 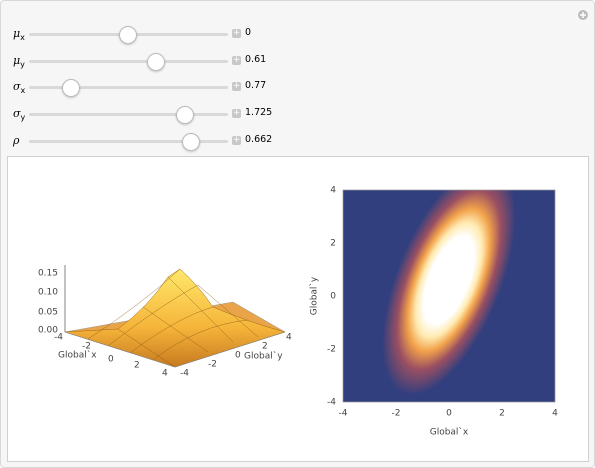 I want to click on symbol: ρ, so click(x=16, y=140).